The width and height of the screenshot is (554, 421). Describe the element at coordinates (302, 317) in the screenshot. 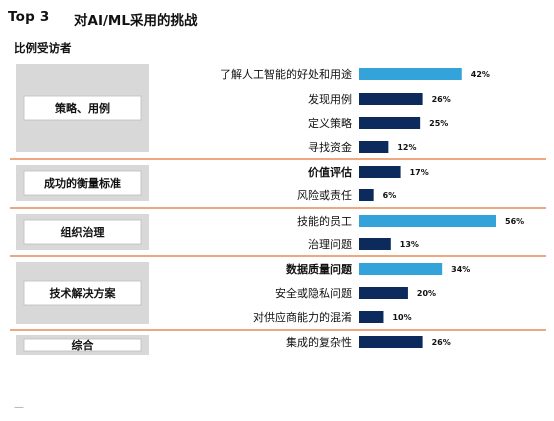

I see `category-label: 对供应商能力的混淆` at that location.